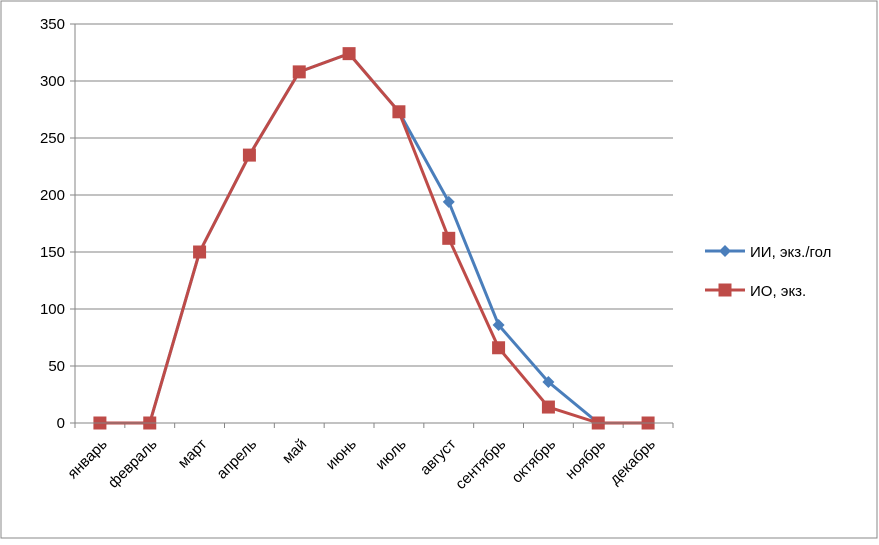 This screenshot has width=879, height=545. Describe the element at coordinates (52, 81) in the screenshot. I see `y-tick-label: 300` at that location.